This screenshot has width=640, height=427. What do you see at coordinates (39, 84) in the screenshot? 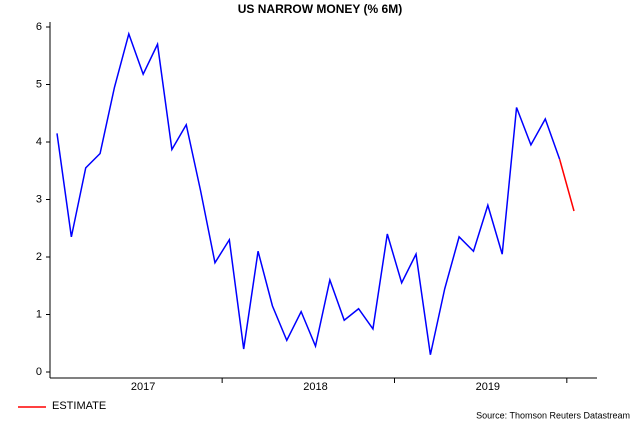
I see `y-tick-label: 5` at bounding box center [39, 84].